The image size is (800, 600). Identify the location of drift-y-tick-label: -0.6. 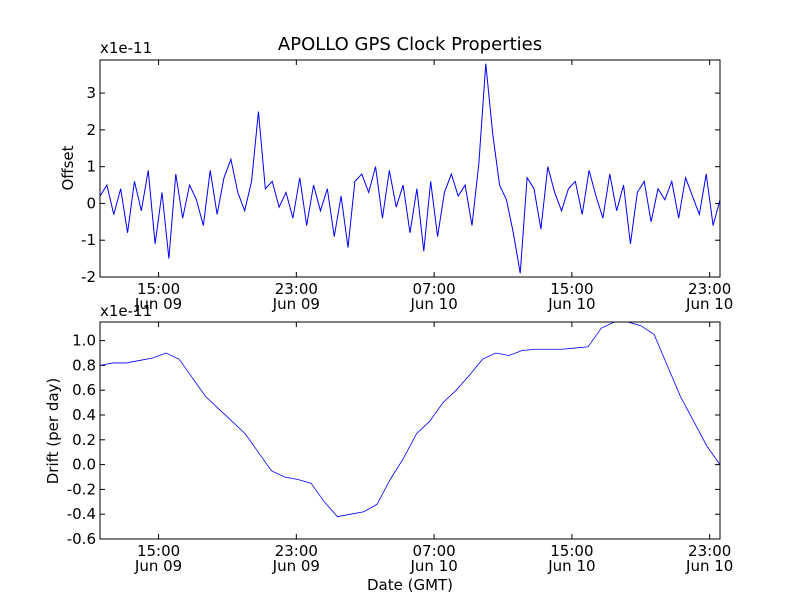
(81, 539).